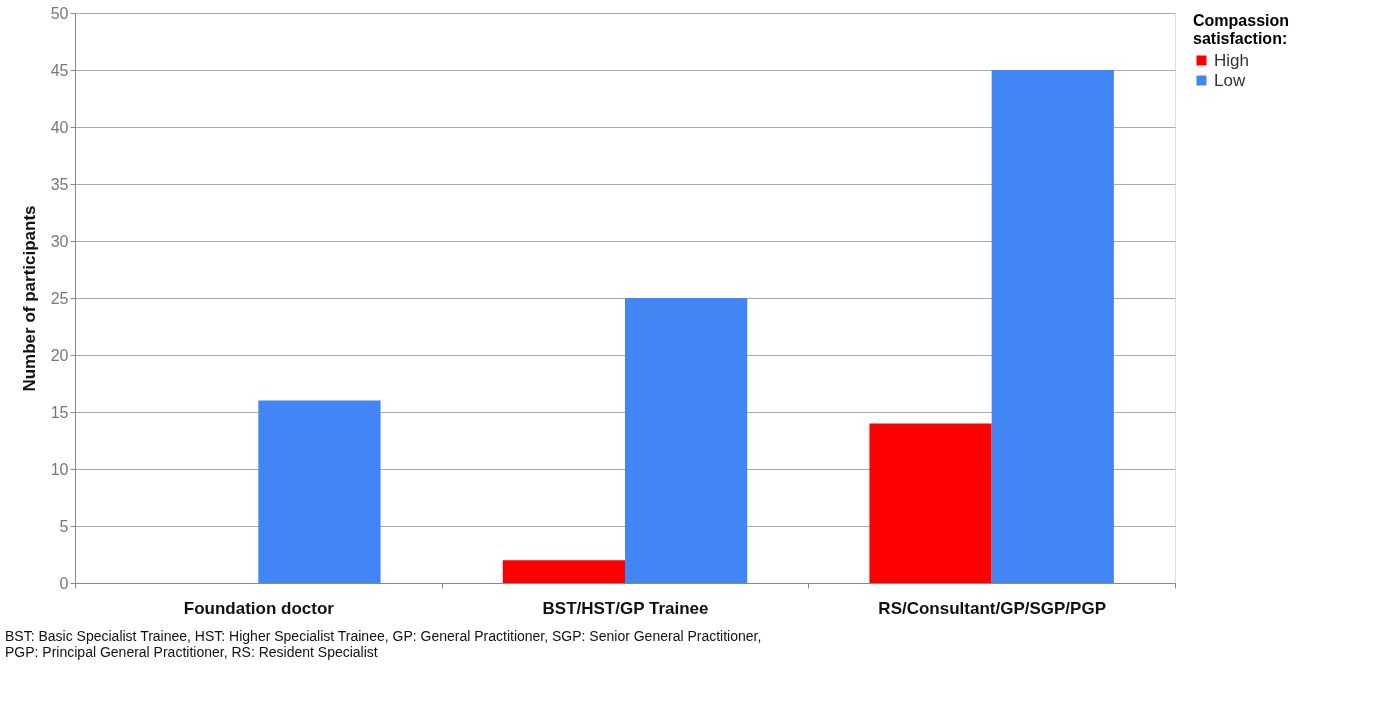 The height and width of the screenshot is (712, 1384). Describe the element at coordinates (191, 652) in the screenshot. I see `text: PGP: Principal General Practitioner, RS: Resident Specialist` at that location.